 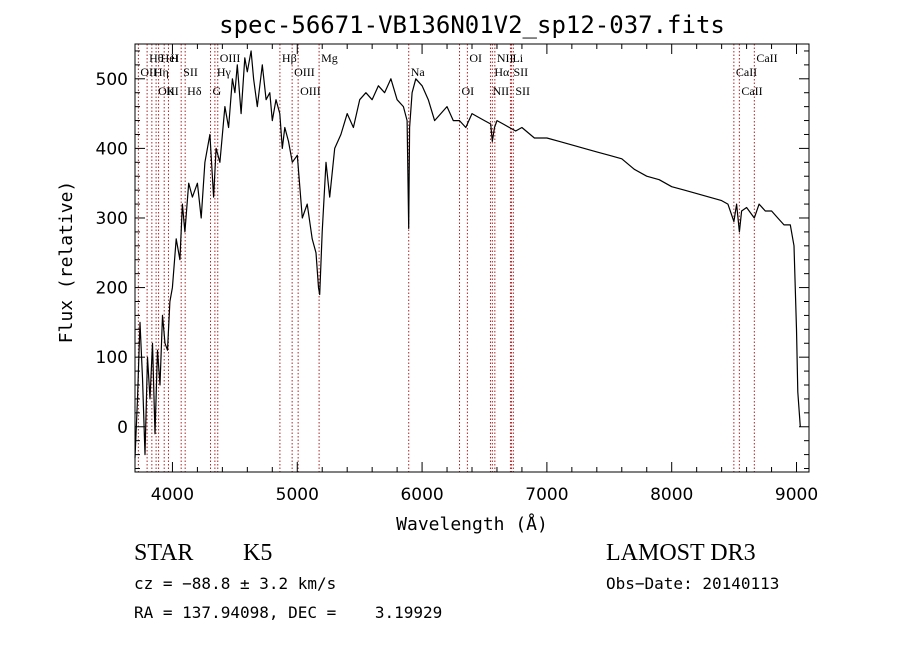 What do you see at coordinates (258, 553) in the screenshot?
I see `object-subclass: K5` at bounding box center [258, 553].